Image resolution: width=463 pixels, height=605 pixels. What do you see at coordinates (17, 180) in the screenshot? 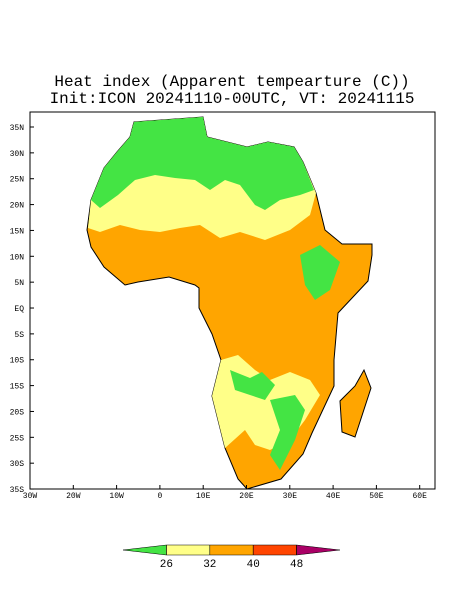
I see `lat-label: 25N` at bounding box center [17, 180].